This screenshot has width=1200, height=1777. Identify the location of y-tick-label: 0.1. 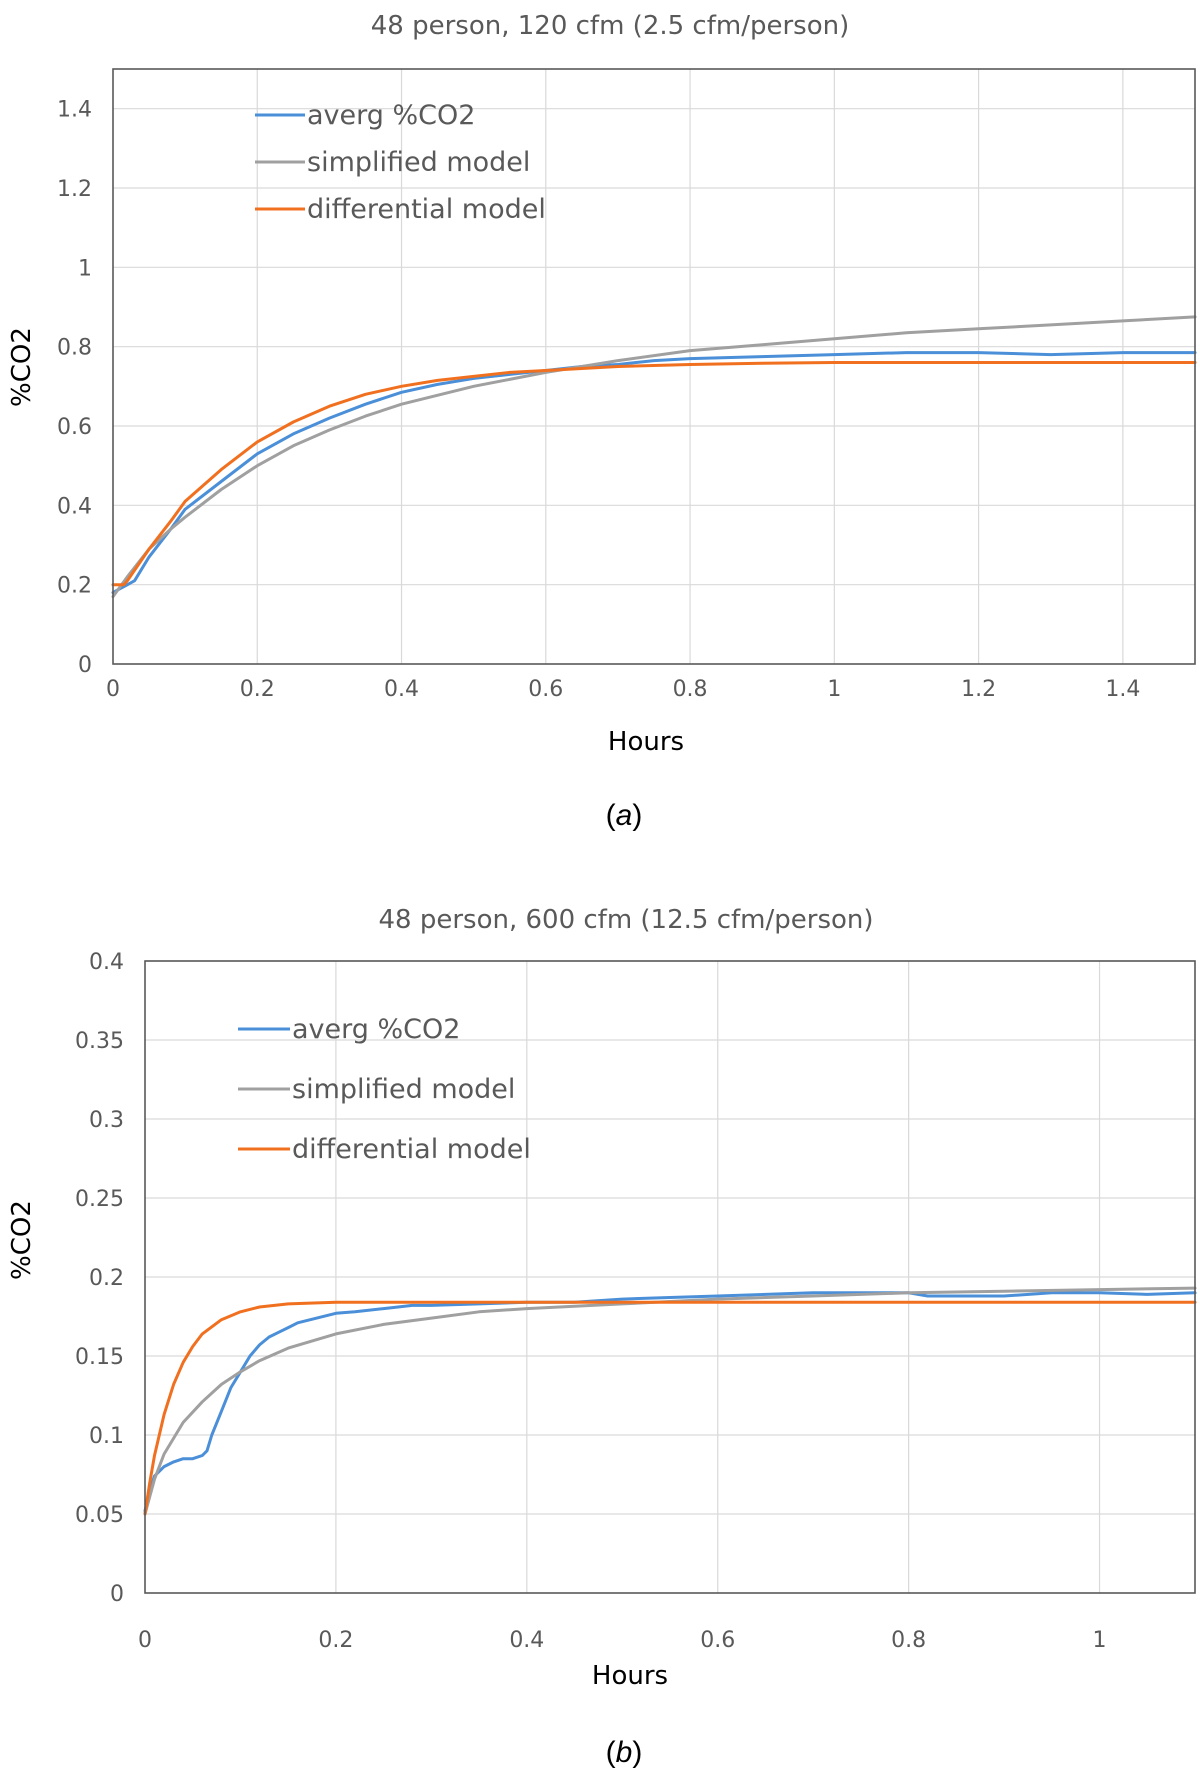
(106, 1436).